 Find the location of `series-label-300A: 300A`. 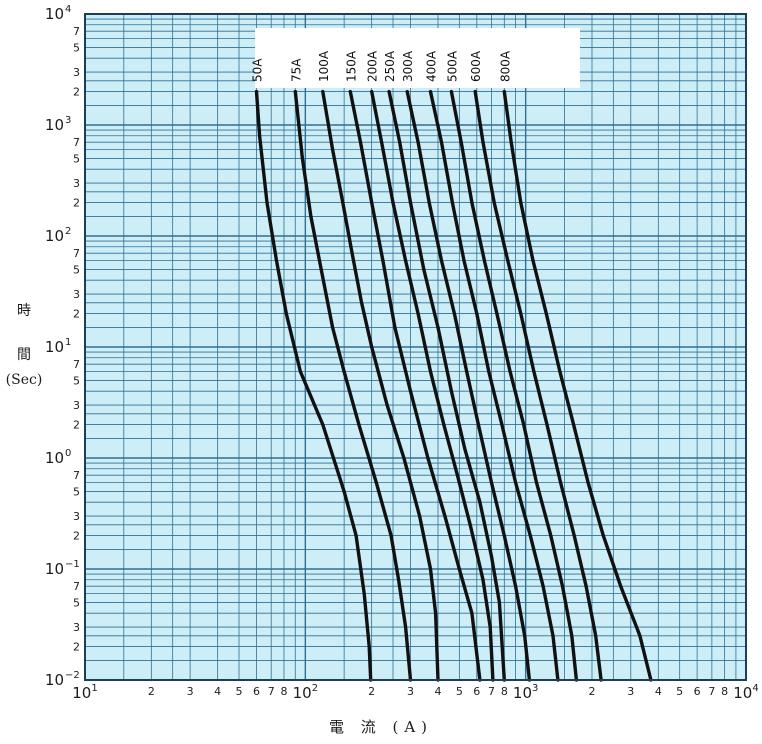

series-label-300A: 300A is located at coordinates (408, 66).